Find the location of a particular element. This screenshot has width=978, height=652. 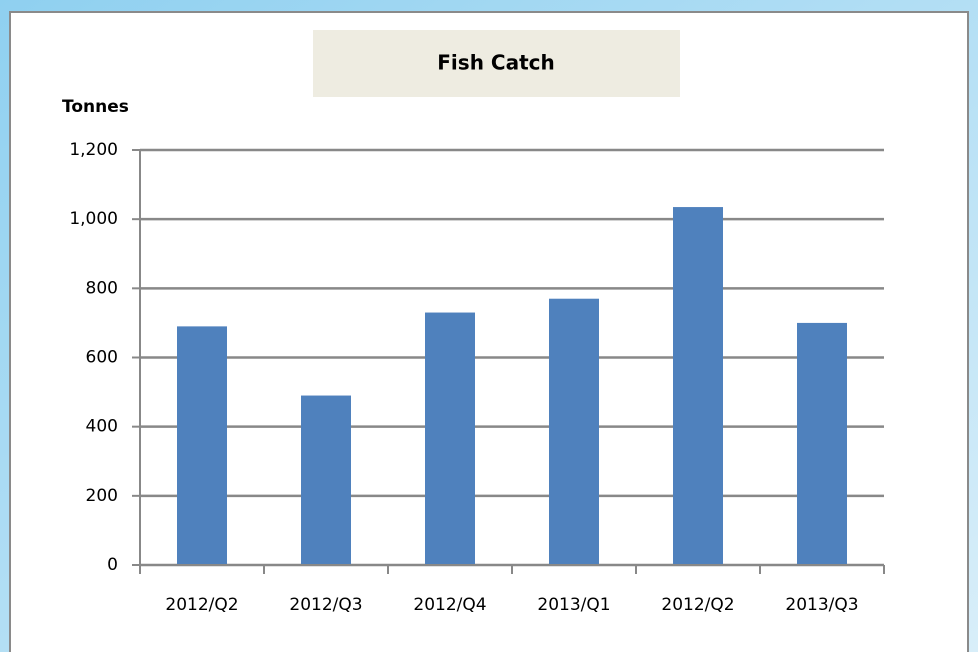

y-tick-label: 400 is located at coordinates (102, 427).